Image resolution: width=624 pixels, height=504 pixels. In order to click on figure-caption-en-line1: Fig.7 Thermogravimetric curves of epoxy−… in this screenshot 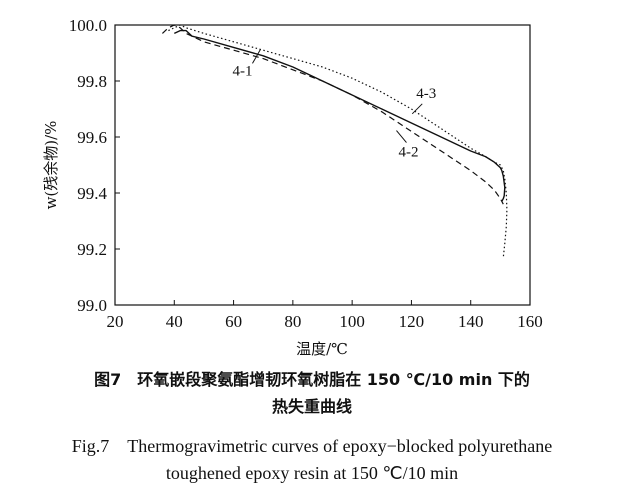, I will do `click(312, 446)`.